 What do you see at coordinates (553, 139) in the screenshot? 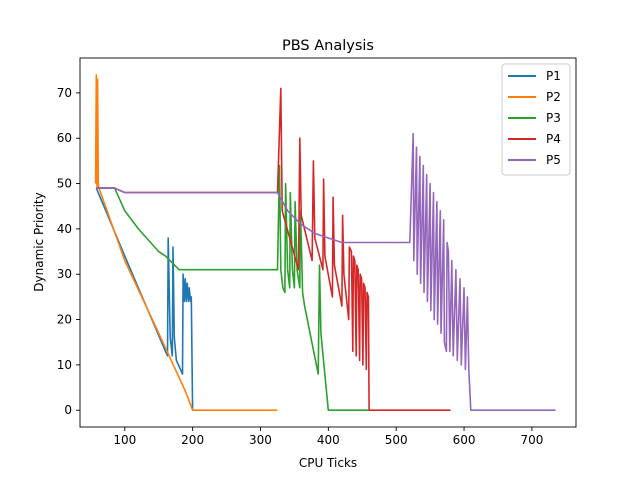
I see `legend-label-p4: P4` at bounding box center [553, 139].